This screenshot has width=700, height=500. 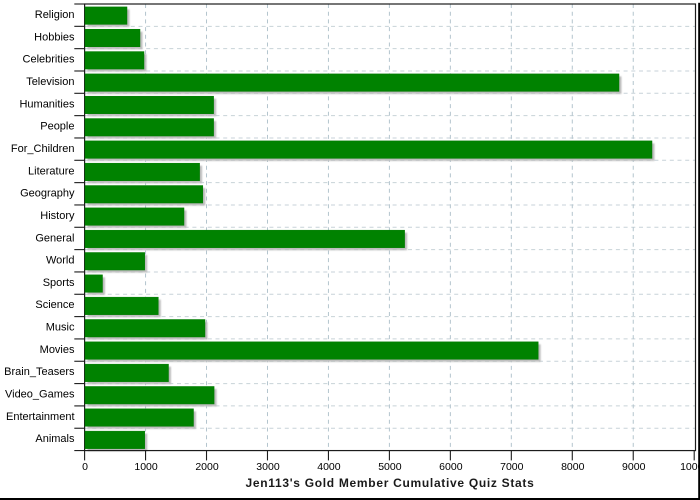 What do you see at coordinates (57, 216) in the screenshot?
I see `svg-text: History` at bounding box center [57, 216].